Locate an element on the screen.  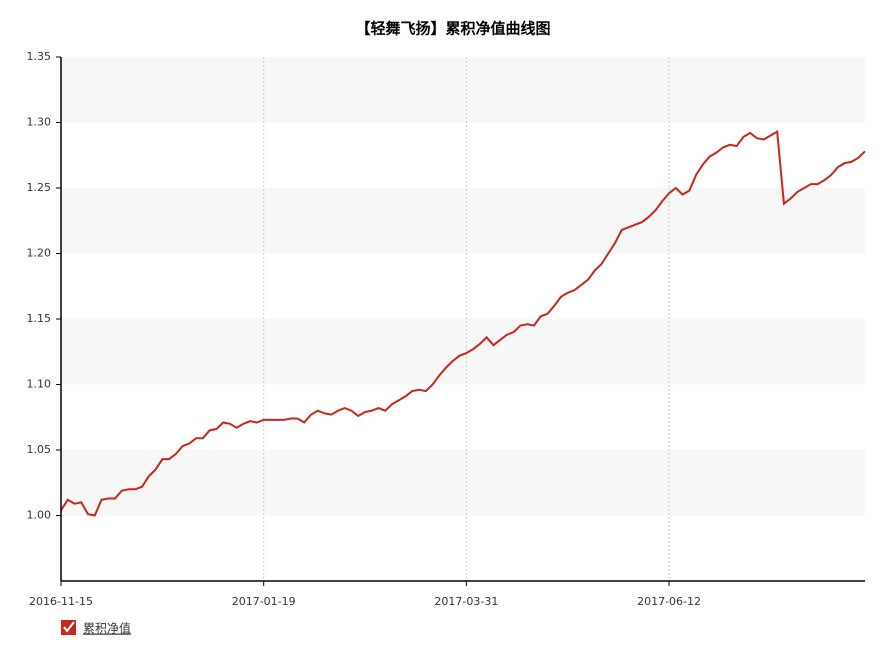
chart-title: 【轻舞飞扬】累积净值曲线图 is located at coordinates (452, 29).